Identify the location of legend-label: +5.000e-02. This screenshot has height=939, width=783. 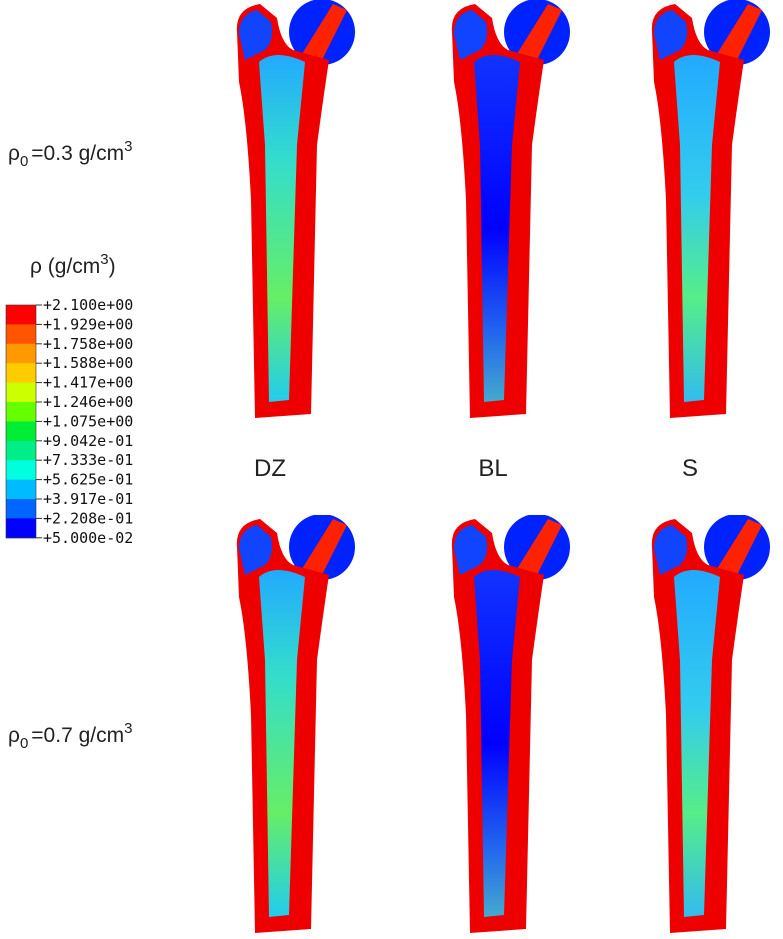
(88, 538).